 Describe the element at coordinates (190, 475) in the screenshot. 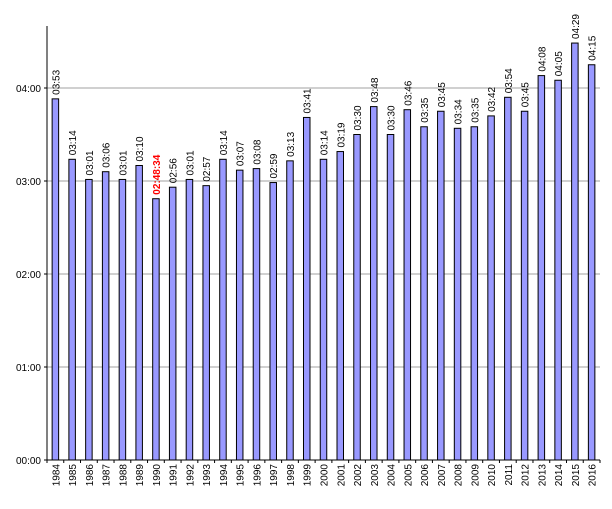

I see `x-tick-label: 1992` at that location.